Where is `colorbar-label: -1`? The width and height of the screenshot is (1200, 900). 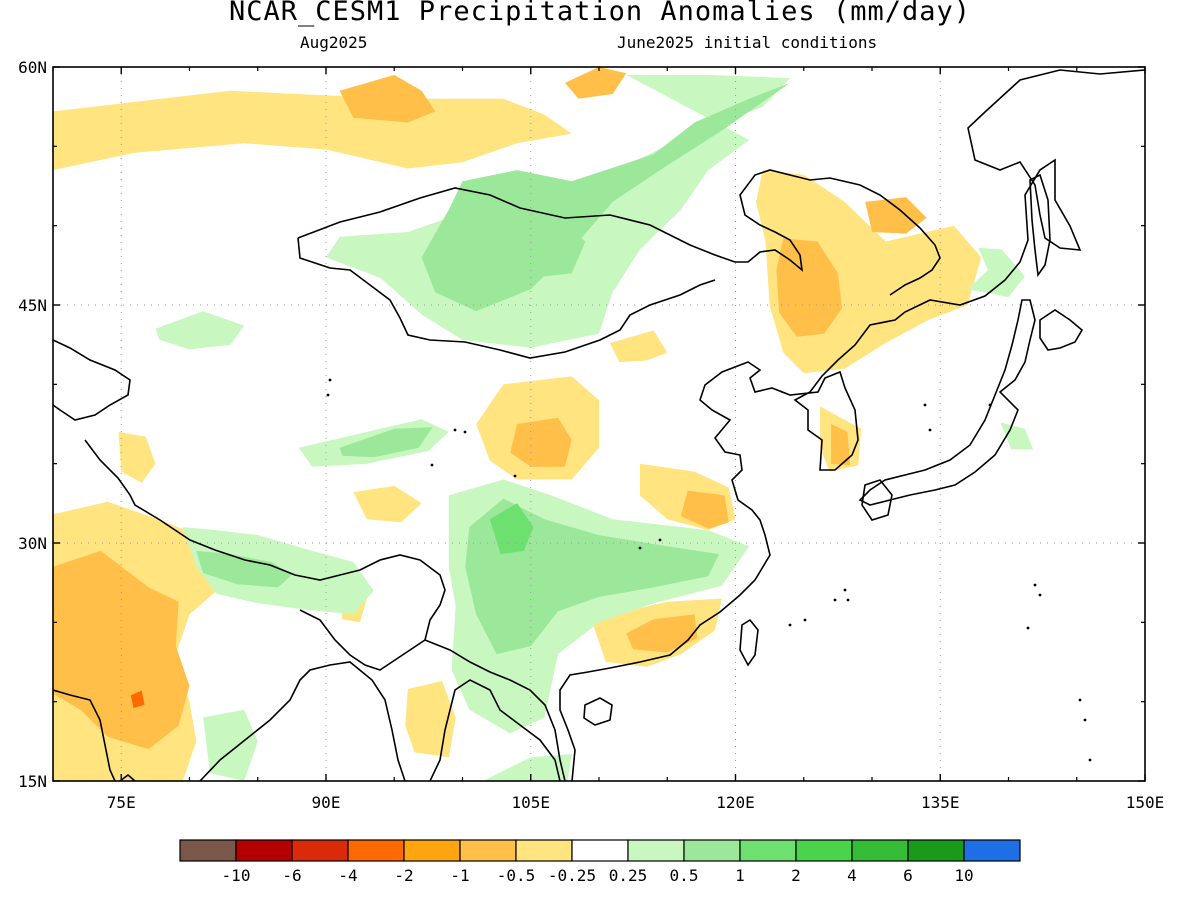
colorbar-label: -1 is located at coordinates (459, 875).